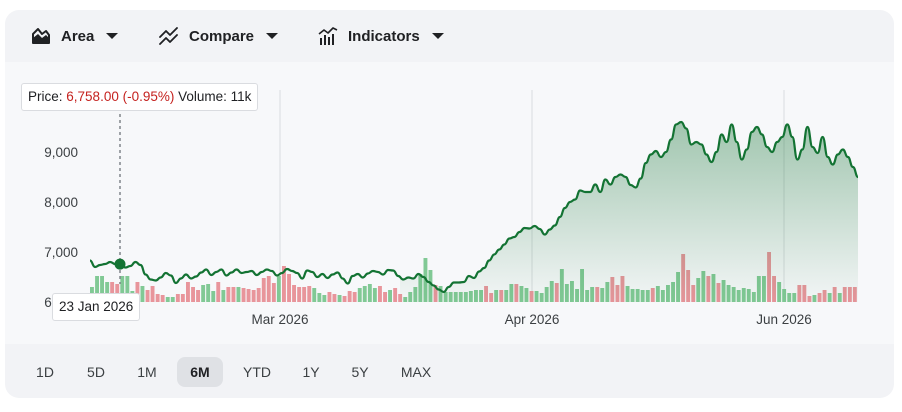 This screenshot has height=412, width=902. I want to click on price-label: Price:, so click(45, 96).